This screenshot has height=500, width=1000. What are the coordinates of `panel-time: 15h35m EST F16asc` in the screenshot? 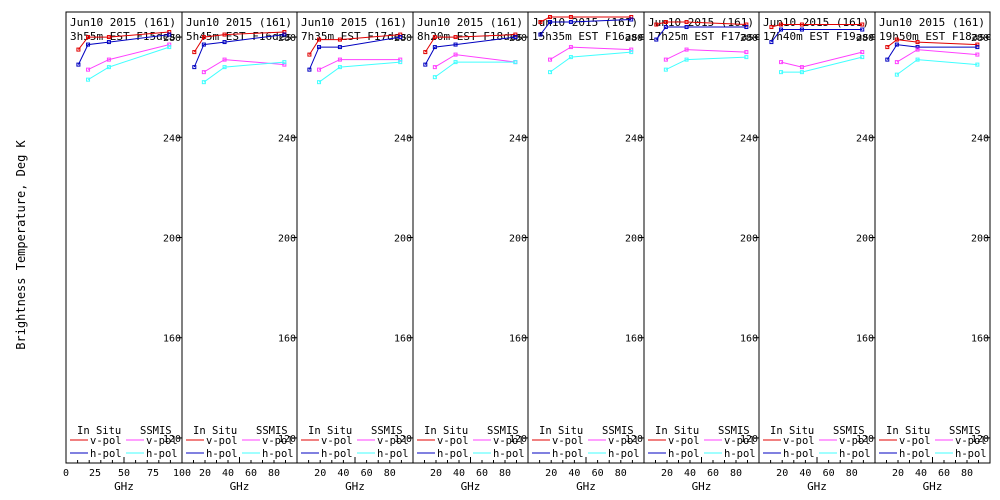 It's located at (588, 36).